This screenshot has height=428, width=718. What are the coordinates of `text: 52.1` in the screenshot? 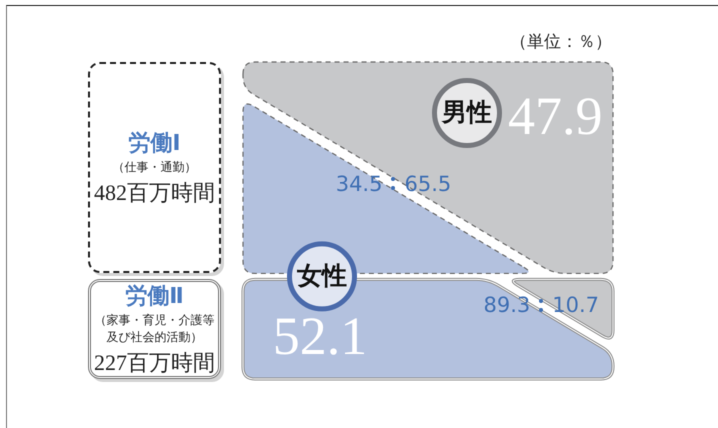 It's located at (320, 336).